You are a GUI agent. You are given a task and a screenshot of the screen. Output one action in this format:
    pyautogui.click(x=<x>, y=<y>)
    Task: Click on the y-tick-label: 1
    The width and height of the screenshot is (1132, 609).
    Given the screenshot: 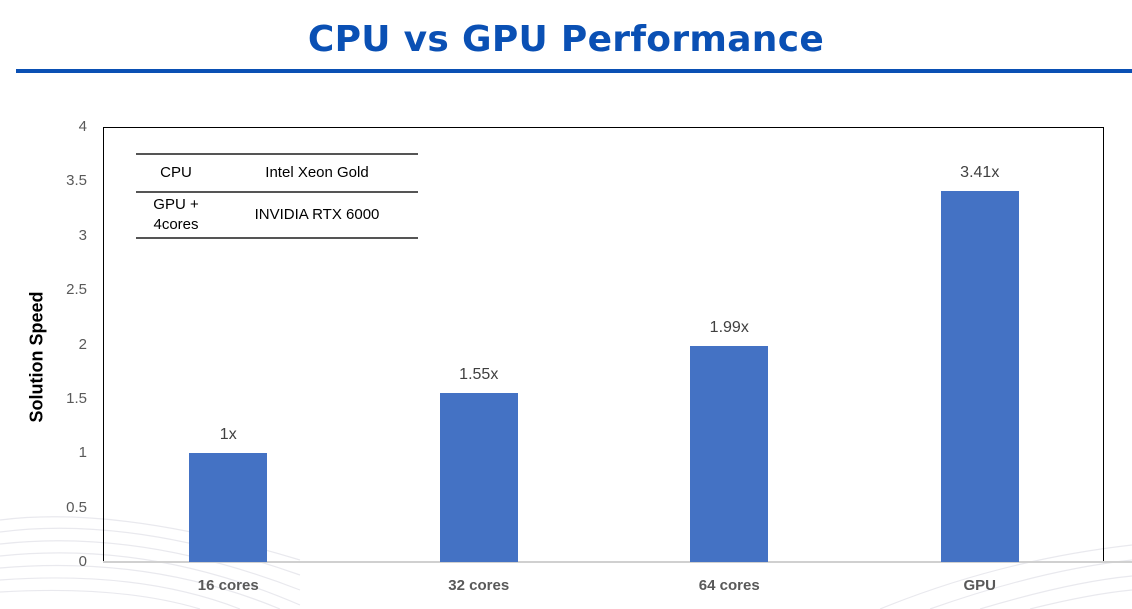 What is the action you would take?
    pyautogui.click(x=82, y=452)
    